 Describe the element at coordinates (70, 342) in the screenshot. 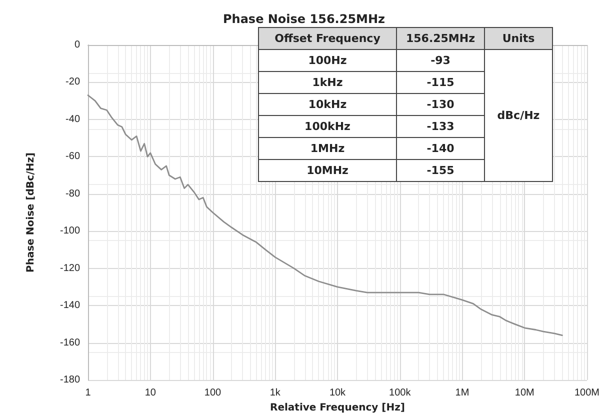

I see `y-tick-label: -160` at that location.